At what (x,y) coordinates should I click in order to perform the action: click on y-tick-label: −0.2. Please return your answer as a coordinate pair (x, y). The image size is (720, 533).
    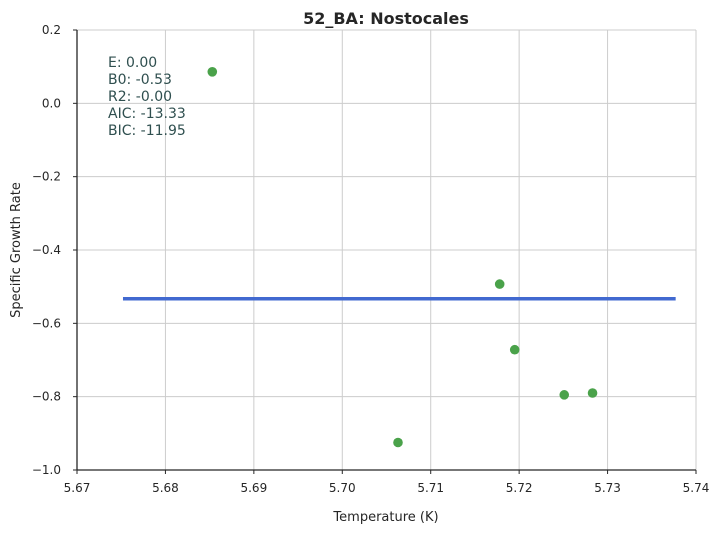
    Looking at the image, I should click on (46, 177).